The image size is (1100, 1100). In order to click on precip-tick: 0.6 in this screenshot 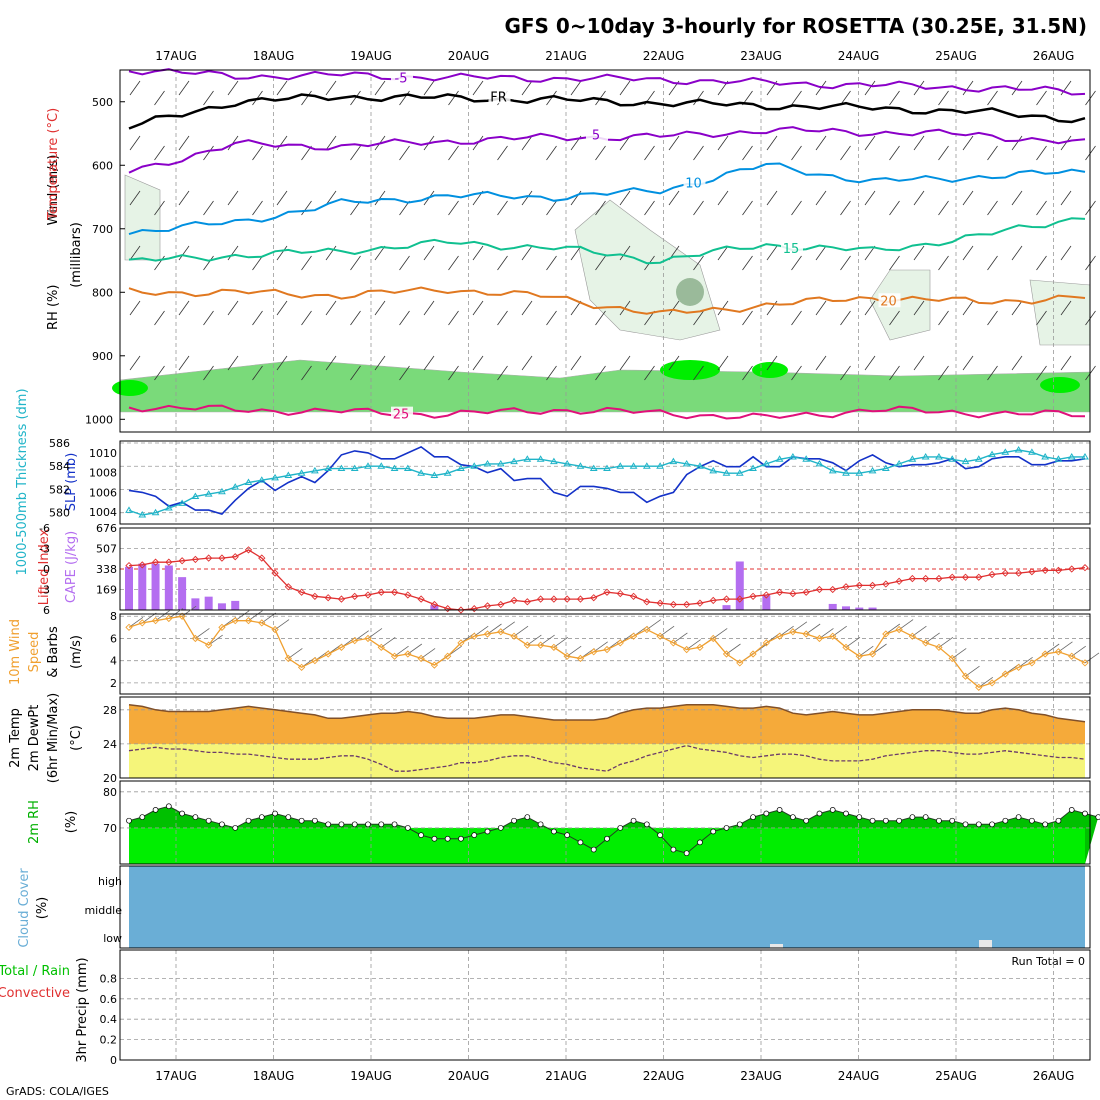, I will do `click(109, 999)`.